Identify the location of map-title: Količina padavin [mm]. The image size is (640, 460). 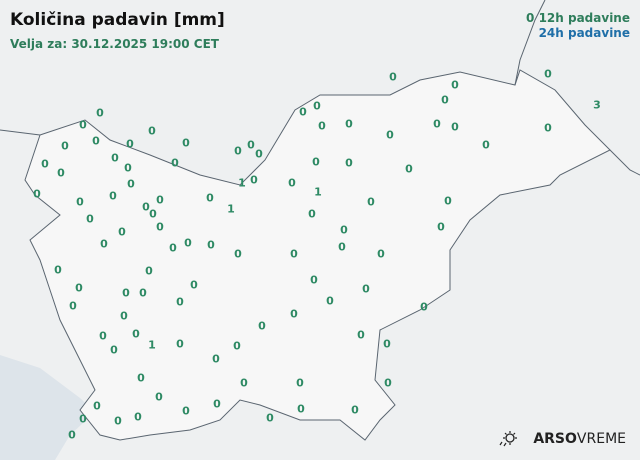
(117, 20).